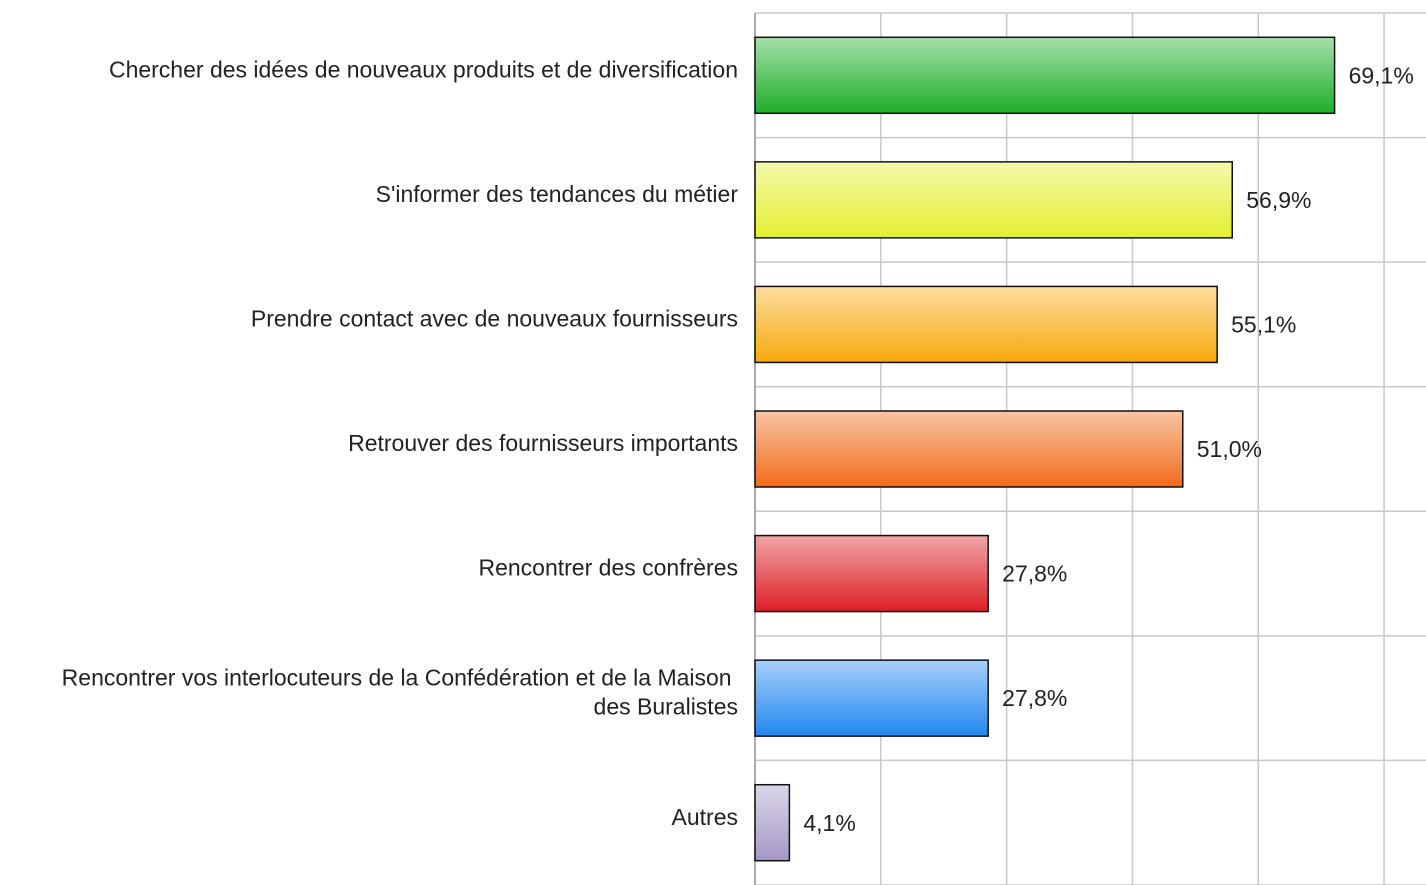 This screenshot has width=1426, height=885. What do you see at coordinates (829, 823) in the screenshot?
I see `value-label: 4,1%` at bounding box center [829, 823].